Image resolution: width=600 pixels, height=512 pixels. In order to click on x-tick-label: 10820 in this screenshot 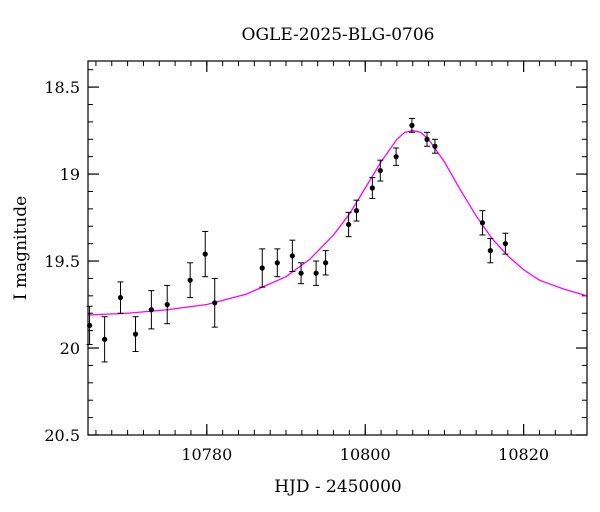, I will do `click(523, 454)`.